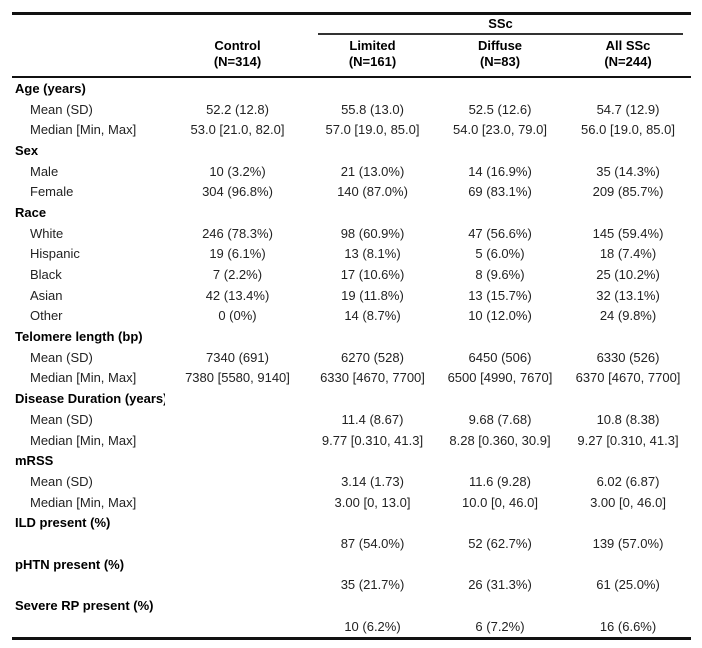 The height and width of the screenshot is (648, 702). Describe the element at coordinates (500, 585) in the screenshot. I see `cell: 26 (31.3%)` at that location.